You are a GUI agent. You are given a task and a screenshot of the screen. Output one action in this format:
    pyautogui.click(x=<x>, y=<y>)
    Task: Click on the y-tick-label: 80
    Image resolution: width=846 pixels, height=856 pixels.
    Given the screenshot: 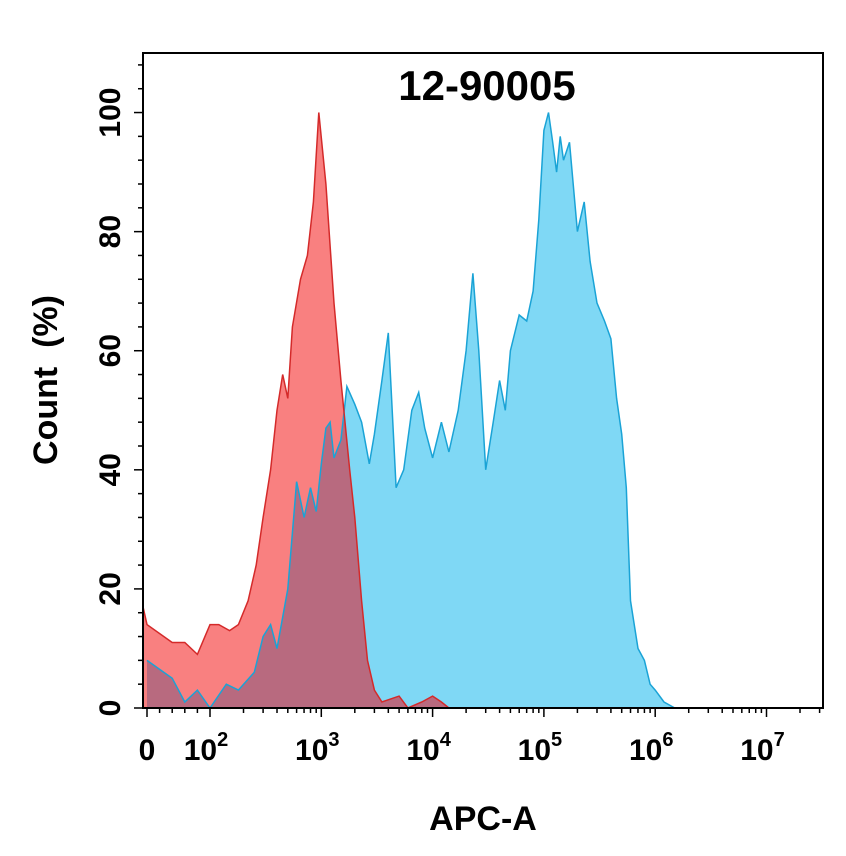 What is the action you would take?
    pyautogui.click(x=110, y=231)
    